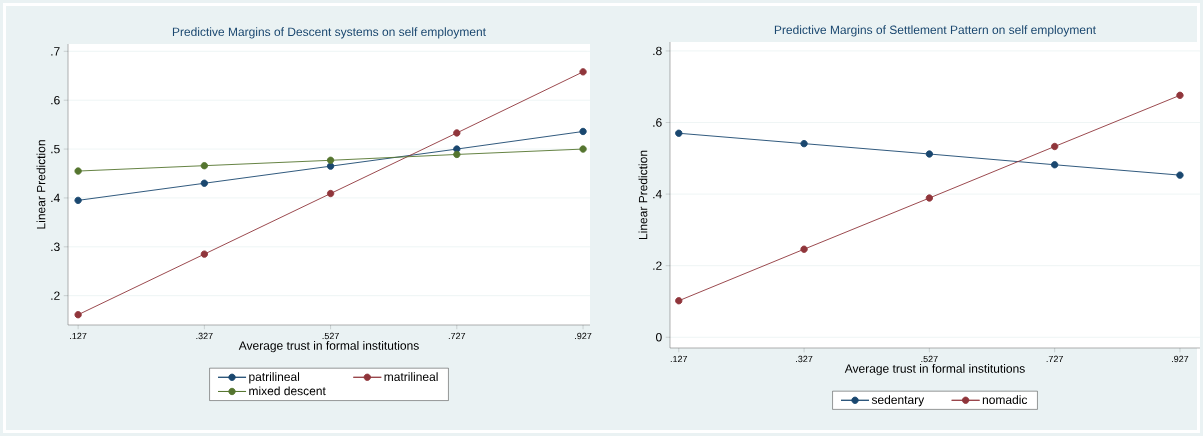 This screenshot has width=1203, height=436. Describe the element at coordinates (274, 378) in the screenshot. I see `legend-label: patrilineal` at that location.